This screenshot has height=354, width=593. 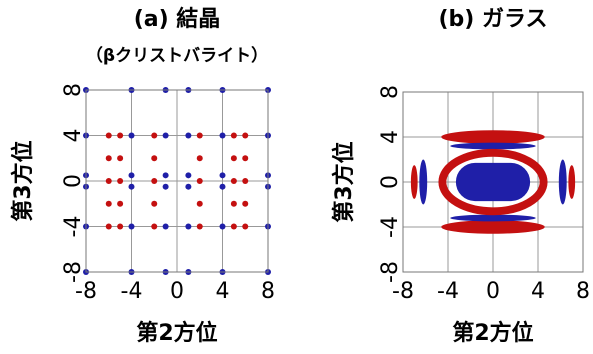 What do you see at coordinates (177, 55) in the screenshot?
I see `chart-subtitle: （βクリストバライト）` at bounding box center [177, 55].